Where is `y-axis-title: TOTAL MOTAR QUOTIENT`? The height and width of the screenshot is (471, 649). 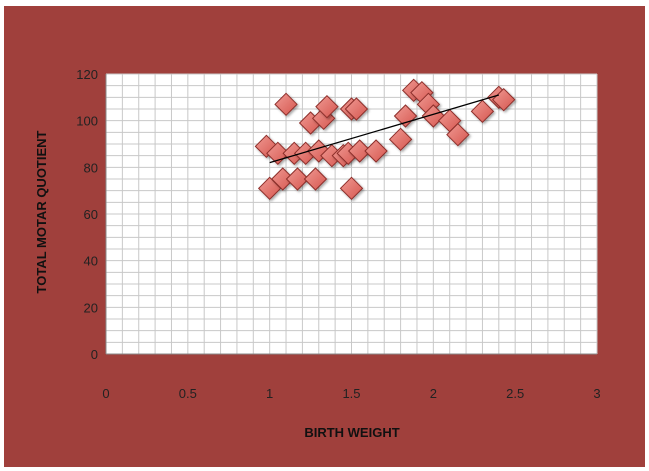
y-axis-title: TOTAL MOTAR QUOTIENT is located at coordinates (41, 211).